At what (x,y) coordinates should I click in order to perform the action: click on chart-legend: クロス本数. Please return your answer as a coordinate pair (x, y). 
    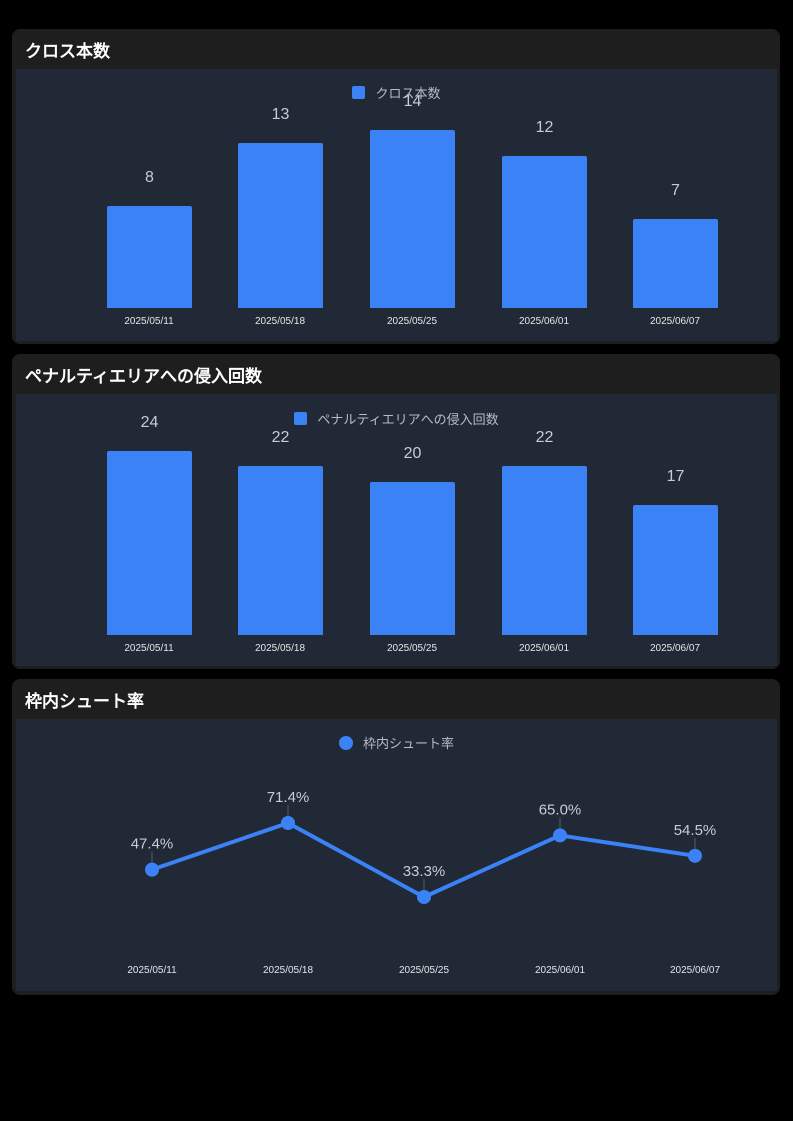
    Looking at the image, I should click on (396, 92).